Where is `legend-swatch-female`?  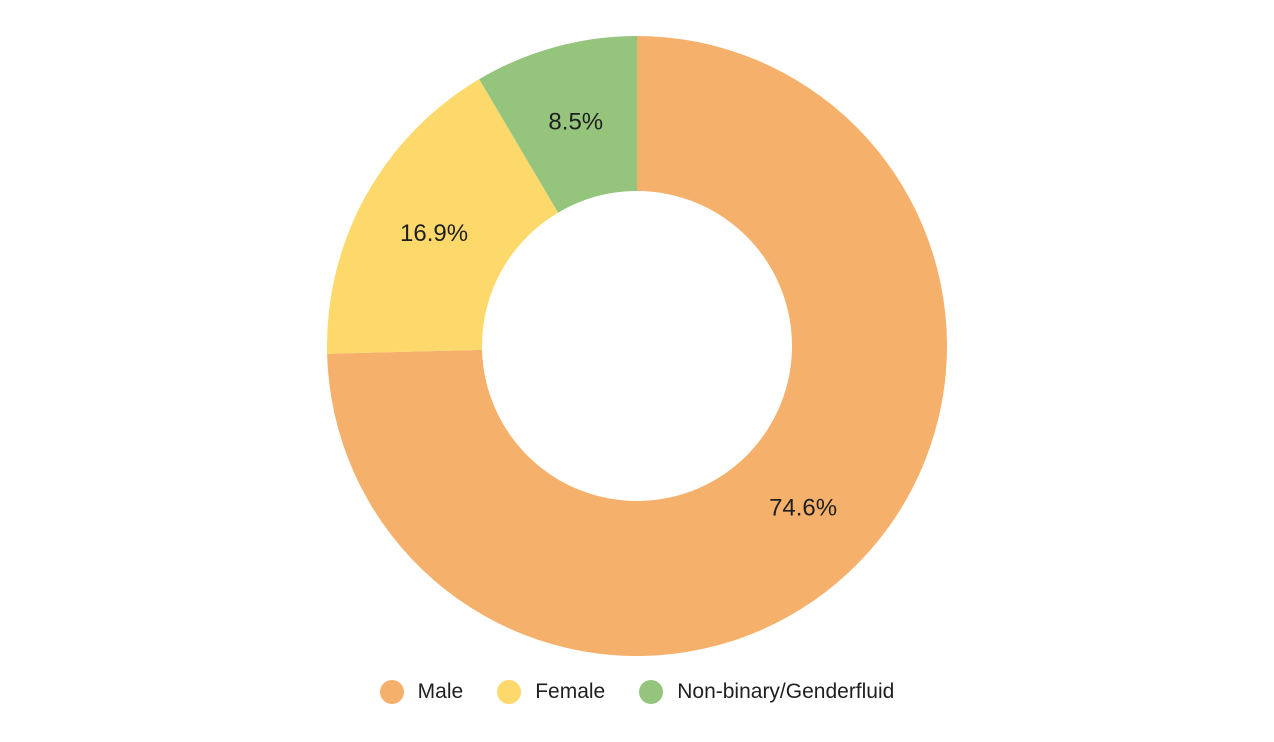 legend-swatch-female is located at coordinates (509, 692).